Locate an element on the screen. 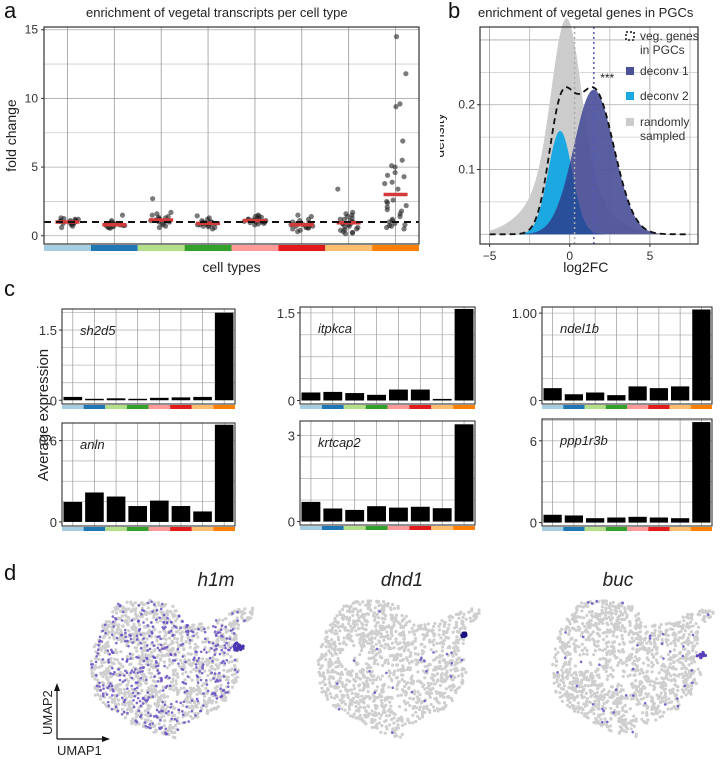 This screenshot has width=722, height=759. legend-label: randomly is located at coordinates (664, 122).